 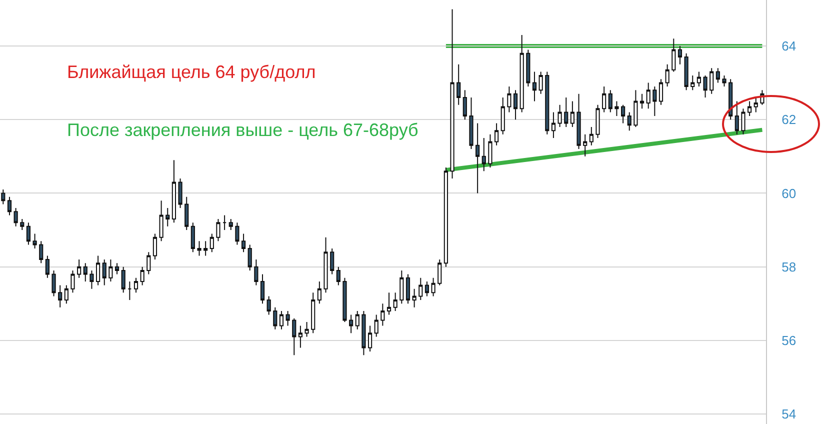 What do you see at coordinates (789, 46) in the screenshot?
I see `y-tick-label: 64` at bounding box center [789, 46].